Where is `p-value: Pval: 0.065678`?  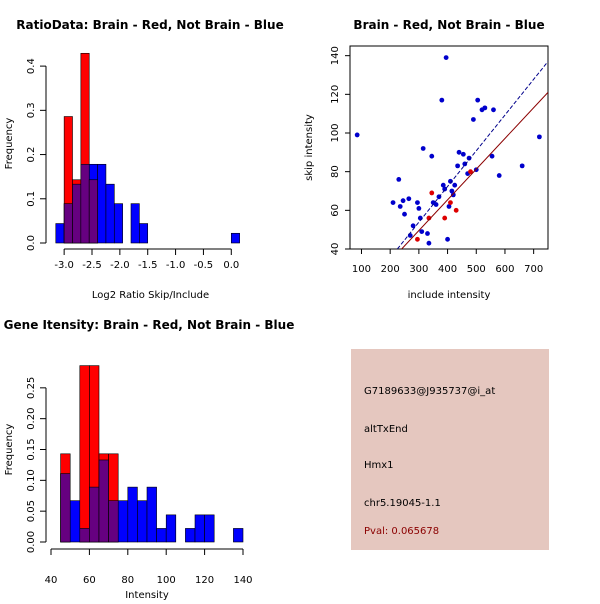
p-value: Pval: 0.065678 is located at coordinates (402, 531).